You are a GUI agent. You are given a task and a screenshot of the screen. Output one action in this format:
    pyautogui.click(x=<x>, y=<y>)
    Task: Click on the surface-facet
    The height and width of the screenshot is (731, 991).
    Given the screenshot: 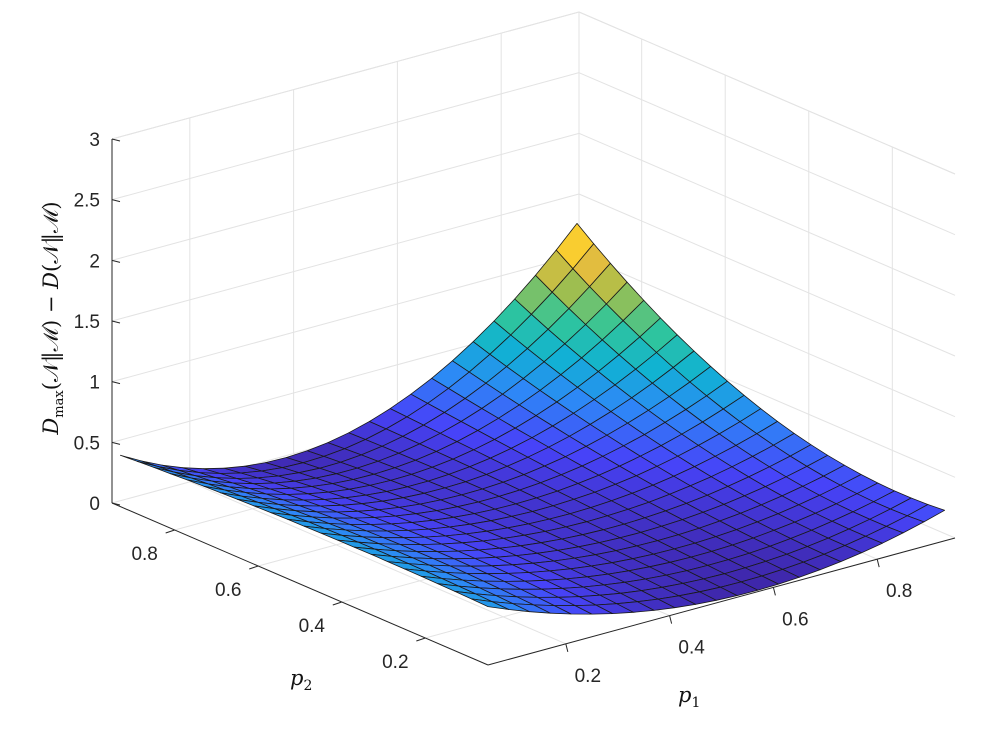 What is the action you would take?
    pyautogui.click(x=490, y=604)
    